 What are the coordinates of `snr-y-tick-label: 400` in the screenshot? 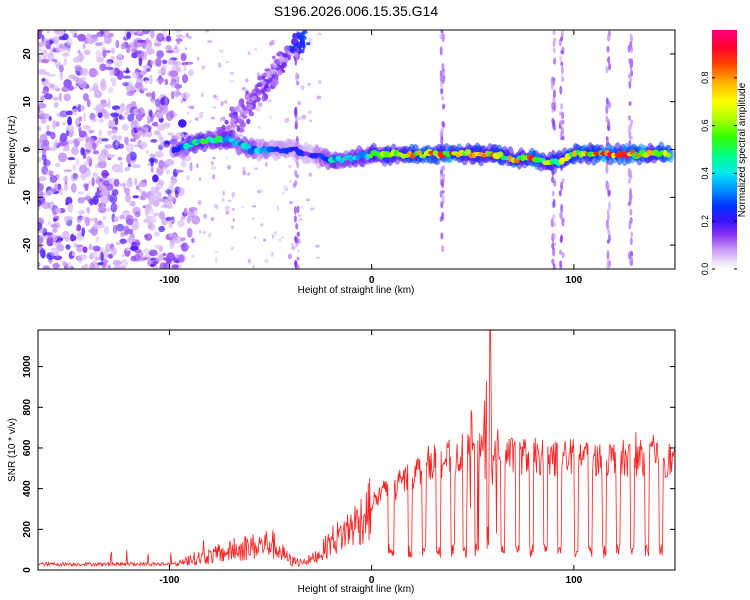 It's located at (27, 488).